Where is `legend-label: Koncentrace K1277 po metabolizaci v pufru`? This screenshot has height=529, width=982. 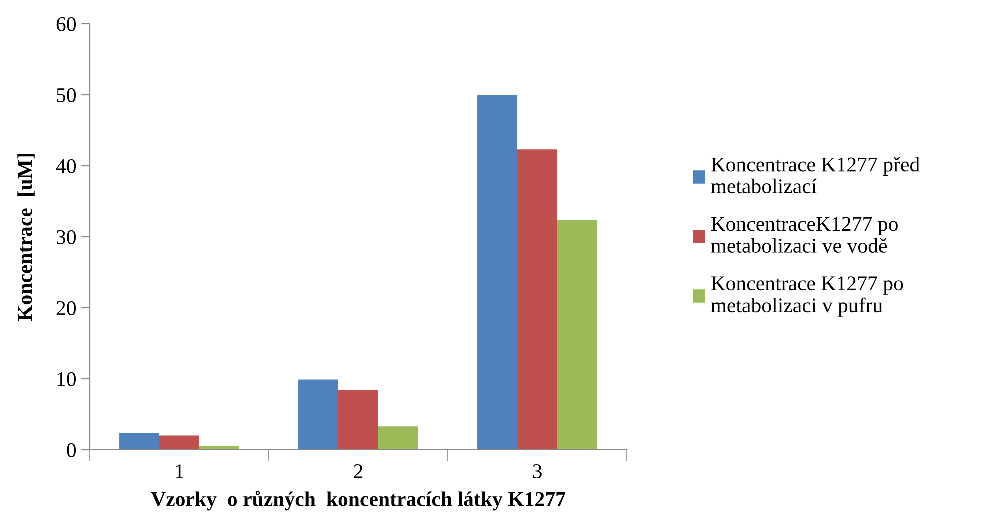
legend-label: Koncentrace K1277 po metabolizaci v pufru is located at coordinates (807, 296).